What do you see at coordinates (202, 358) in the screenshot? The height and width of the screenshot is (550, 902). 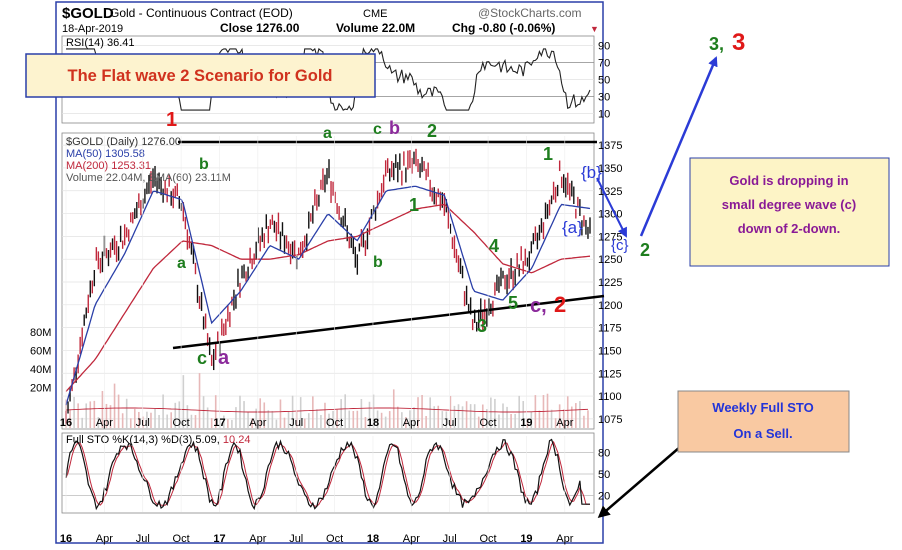 I see `wave-c-bottom-label: c` at bounding box center [202, 358].